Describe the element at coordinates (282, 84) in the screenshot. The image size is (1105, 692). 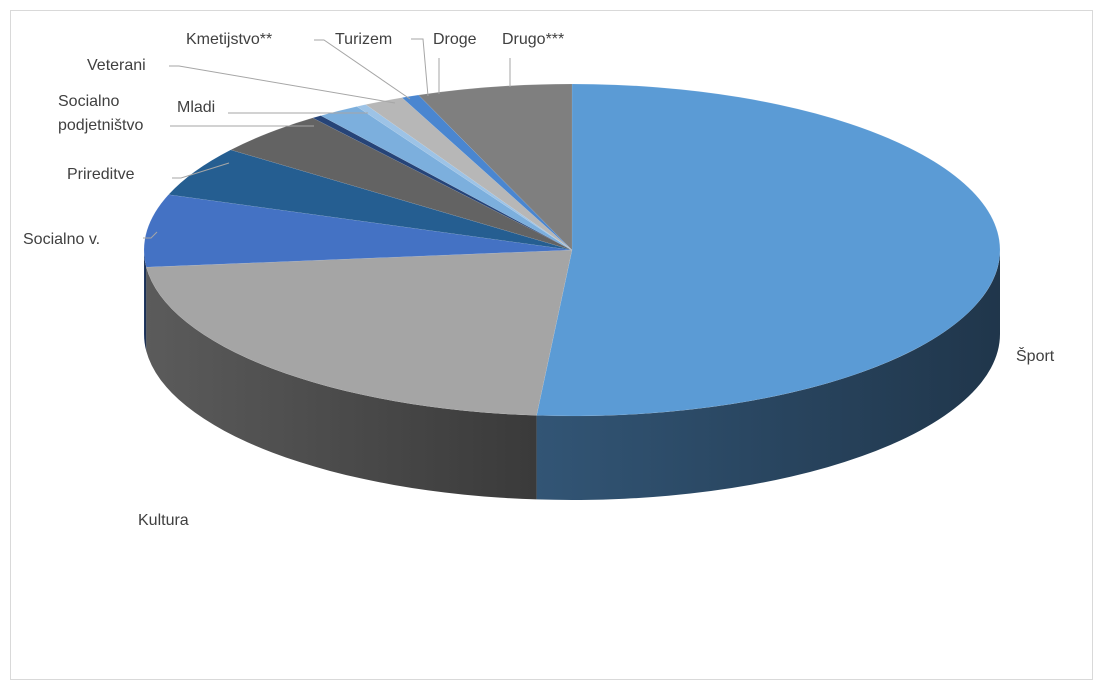
I see `leader-line-veterani` at that location.